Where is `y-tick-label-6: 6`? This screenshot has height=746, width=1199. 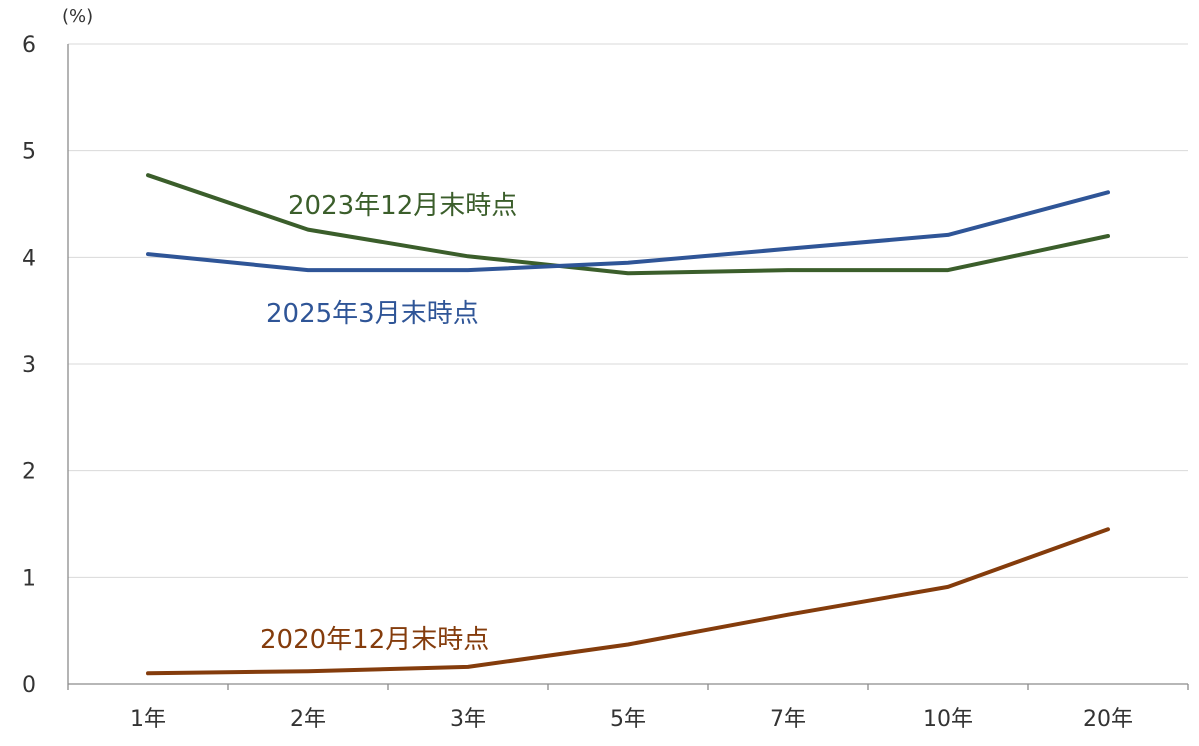 y-tick-label-6: 6 is located at coordinates (29, 45).